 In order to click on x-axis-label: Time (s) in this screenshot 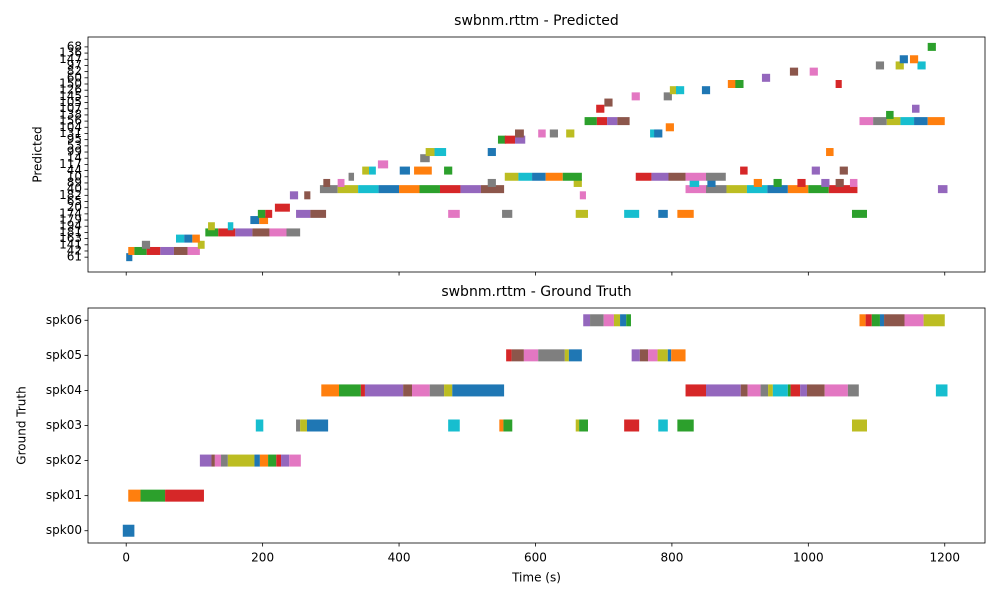, I will do `click(536, 578)`.